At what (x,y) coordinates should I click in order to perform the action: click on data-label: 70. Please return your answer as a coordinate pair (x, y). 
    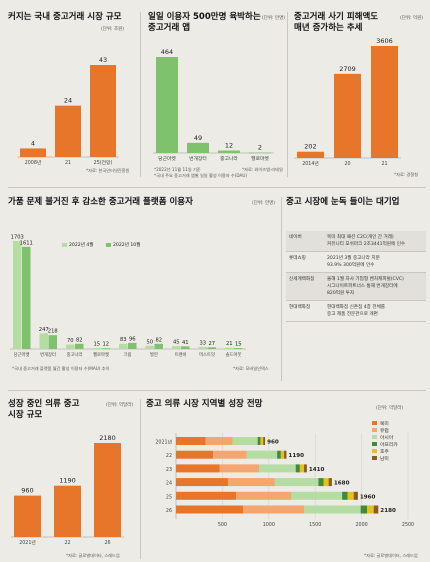
    Looking at the image, I should click on (70, 341).